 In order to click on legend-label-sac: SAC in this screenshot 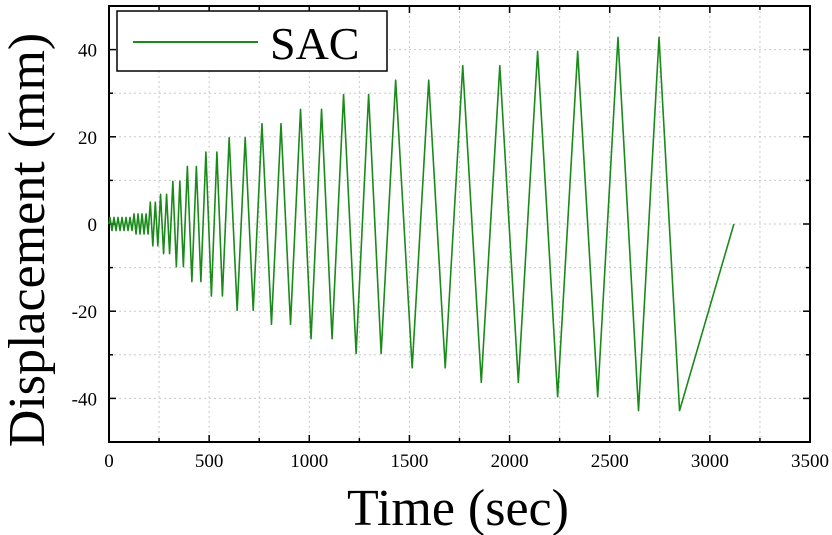, I will do `click(314, 43)`.